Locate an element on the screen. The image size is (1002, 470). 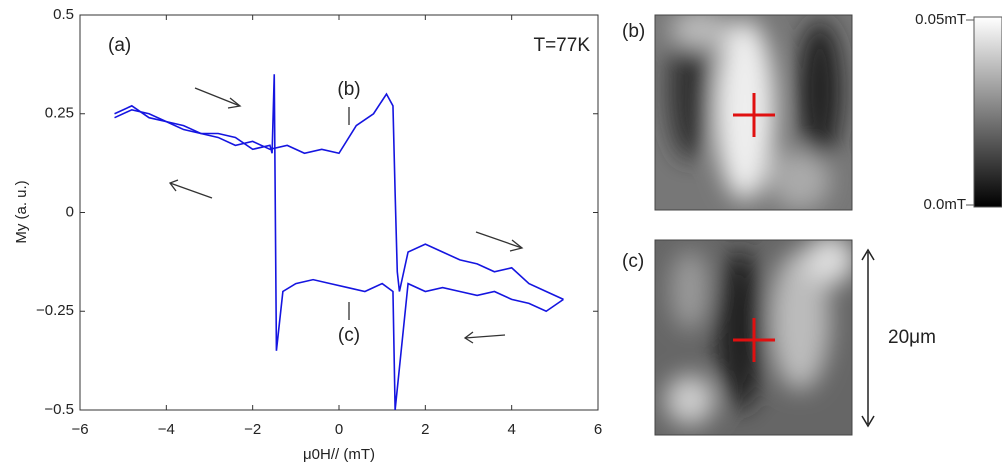
y-tick-label: 0.5 is located at coordinates (63, 14).